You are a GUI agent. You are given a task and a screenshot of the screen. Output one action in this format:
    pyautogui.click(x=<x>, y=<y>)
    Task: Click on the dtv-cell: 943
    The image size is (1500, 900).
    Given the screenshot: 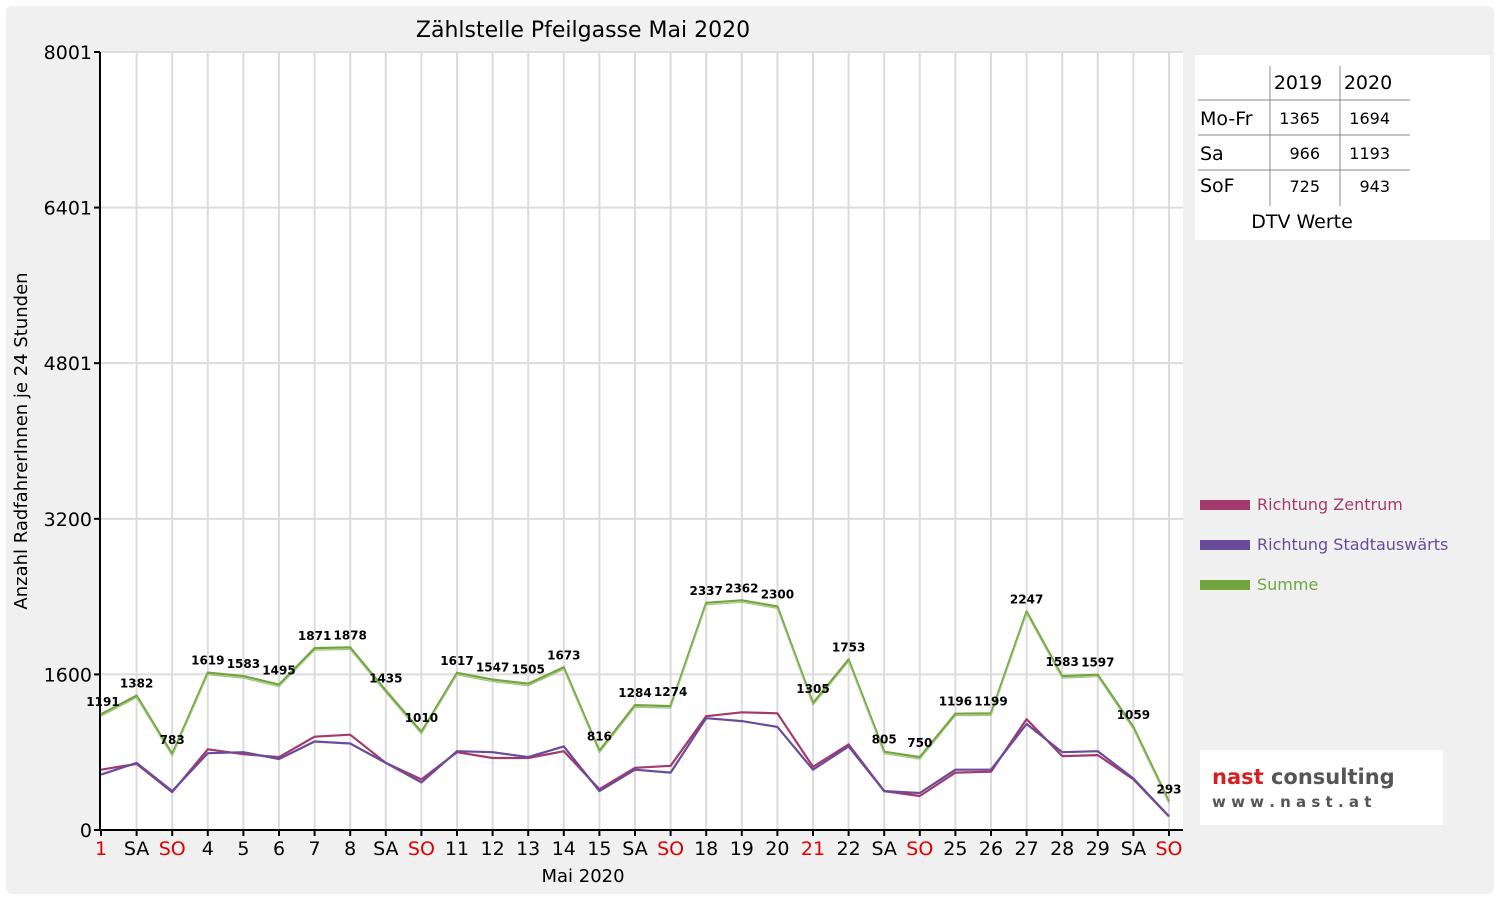 What is the action you would take?
    pyautogui.click(x=1374, y=186)
    